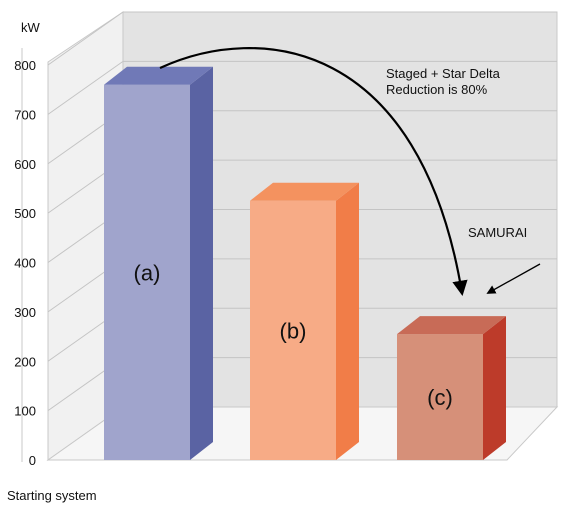 The width and height of the screenshot is (561, 507). Describe the element at coordinates (25, 114) in the screenshot. I see `y-tick-label: 700` at that location.